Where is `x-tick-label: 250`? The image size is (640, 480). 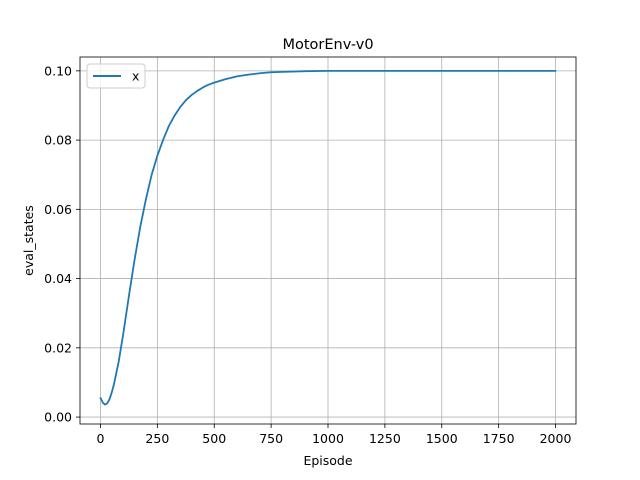
x-tick-label: 250 is located at coordinates (157, 438).